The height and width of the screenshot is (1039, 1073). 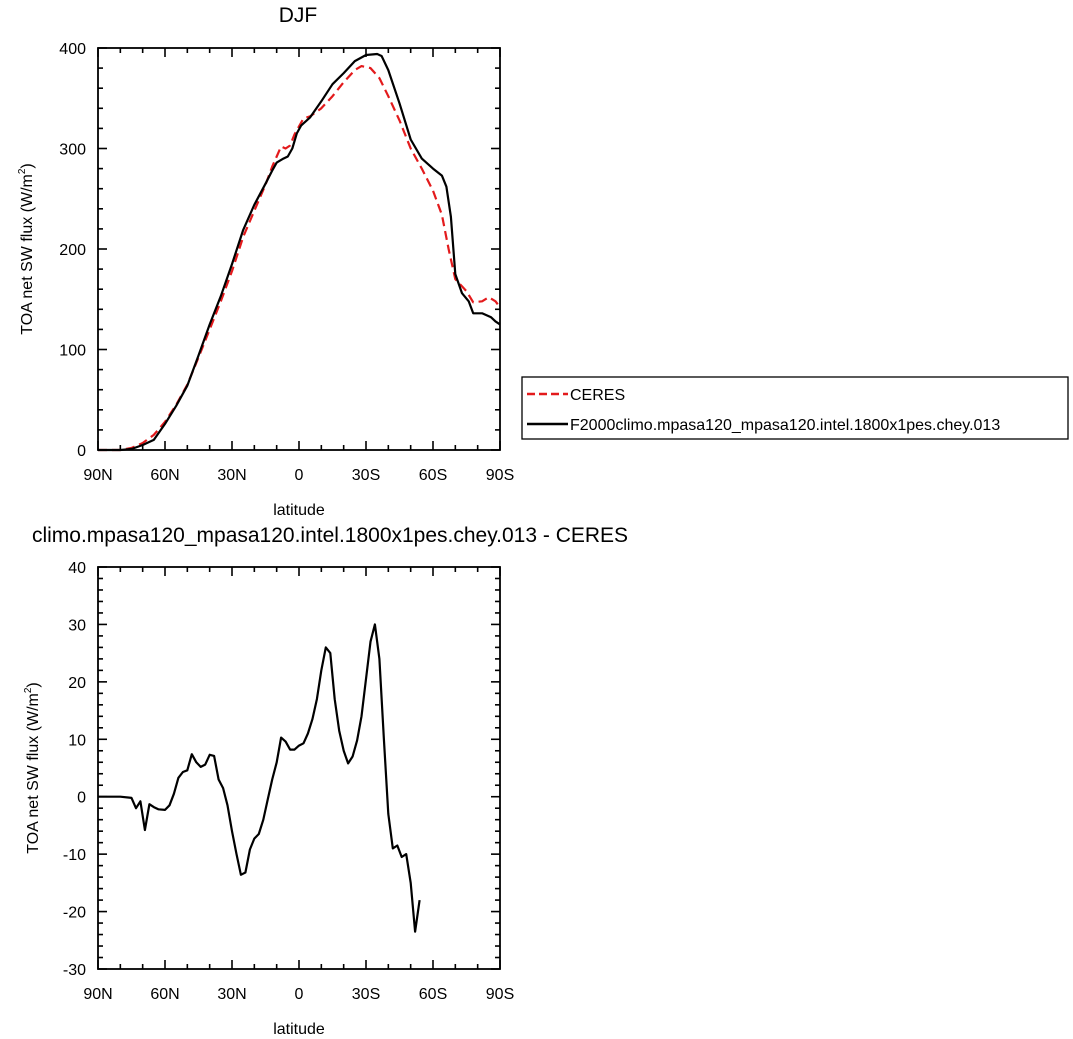 What do you see at coordinates (299, 510) in the screenshot?
I see `top-x-axis-label: latitude` at bounding box center [299, 510].